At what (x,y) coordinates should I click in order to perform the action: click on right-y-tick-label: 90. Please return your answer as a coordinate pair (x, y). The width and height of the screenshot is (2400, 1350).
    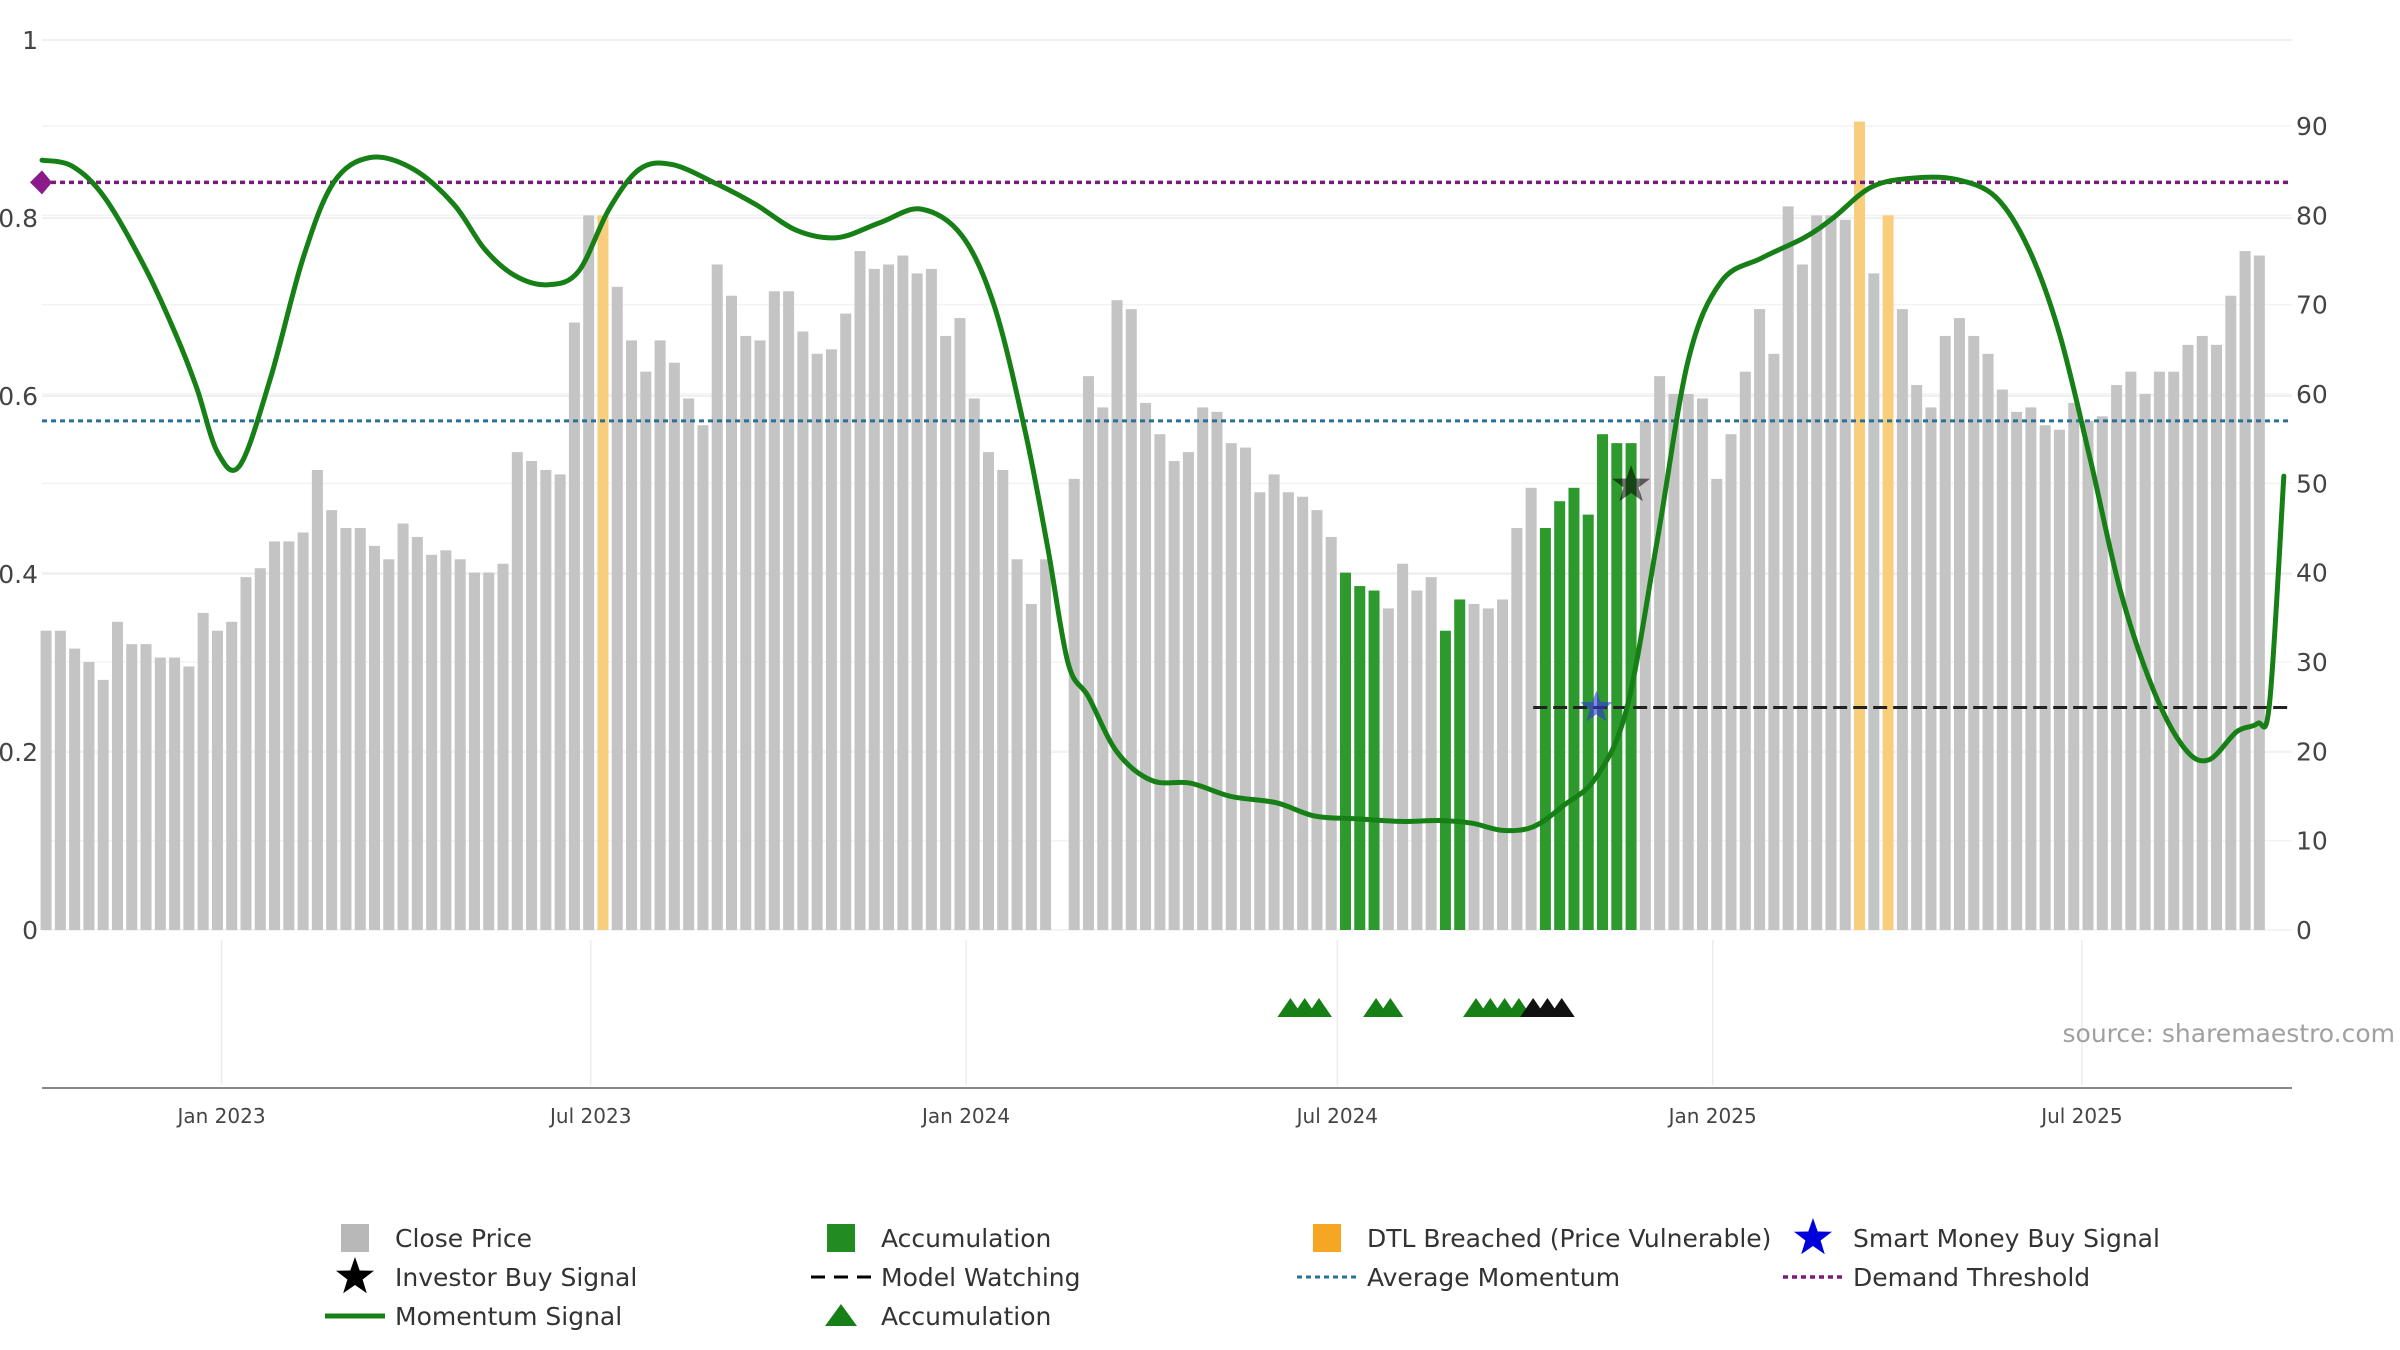
    Looking at the image, I should click on (2312, 126).